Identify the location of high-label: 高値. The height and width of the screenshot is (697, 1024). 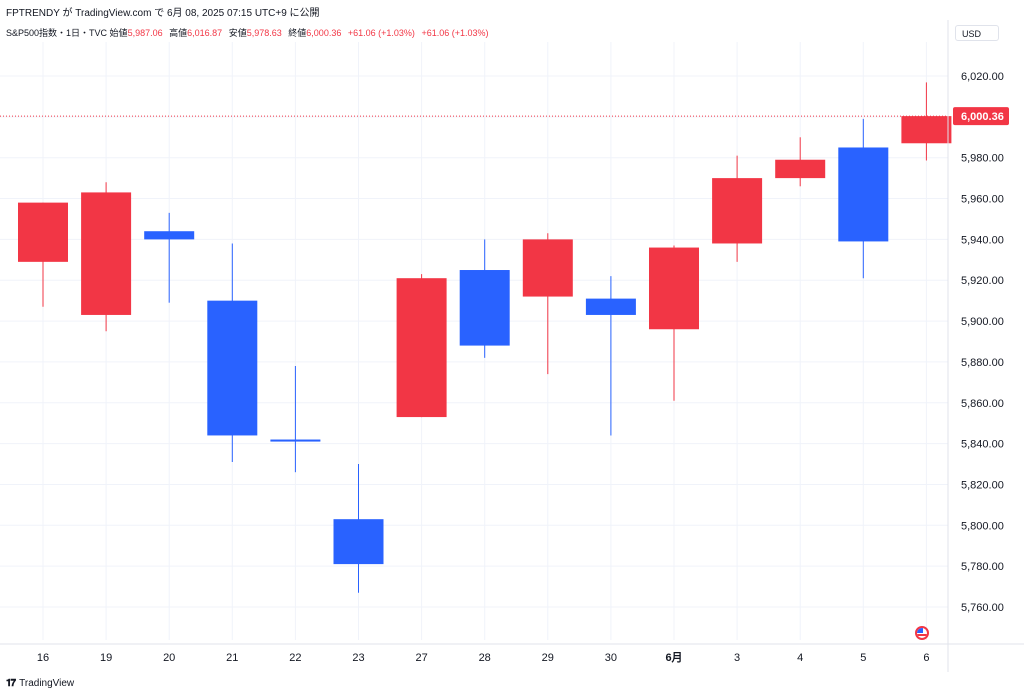
(178, 33).